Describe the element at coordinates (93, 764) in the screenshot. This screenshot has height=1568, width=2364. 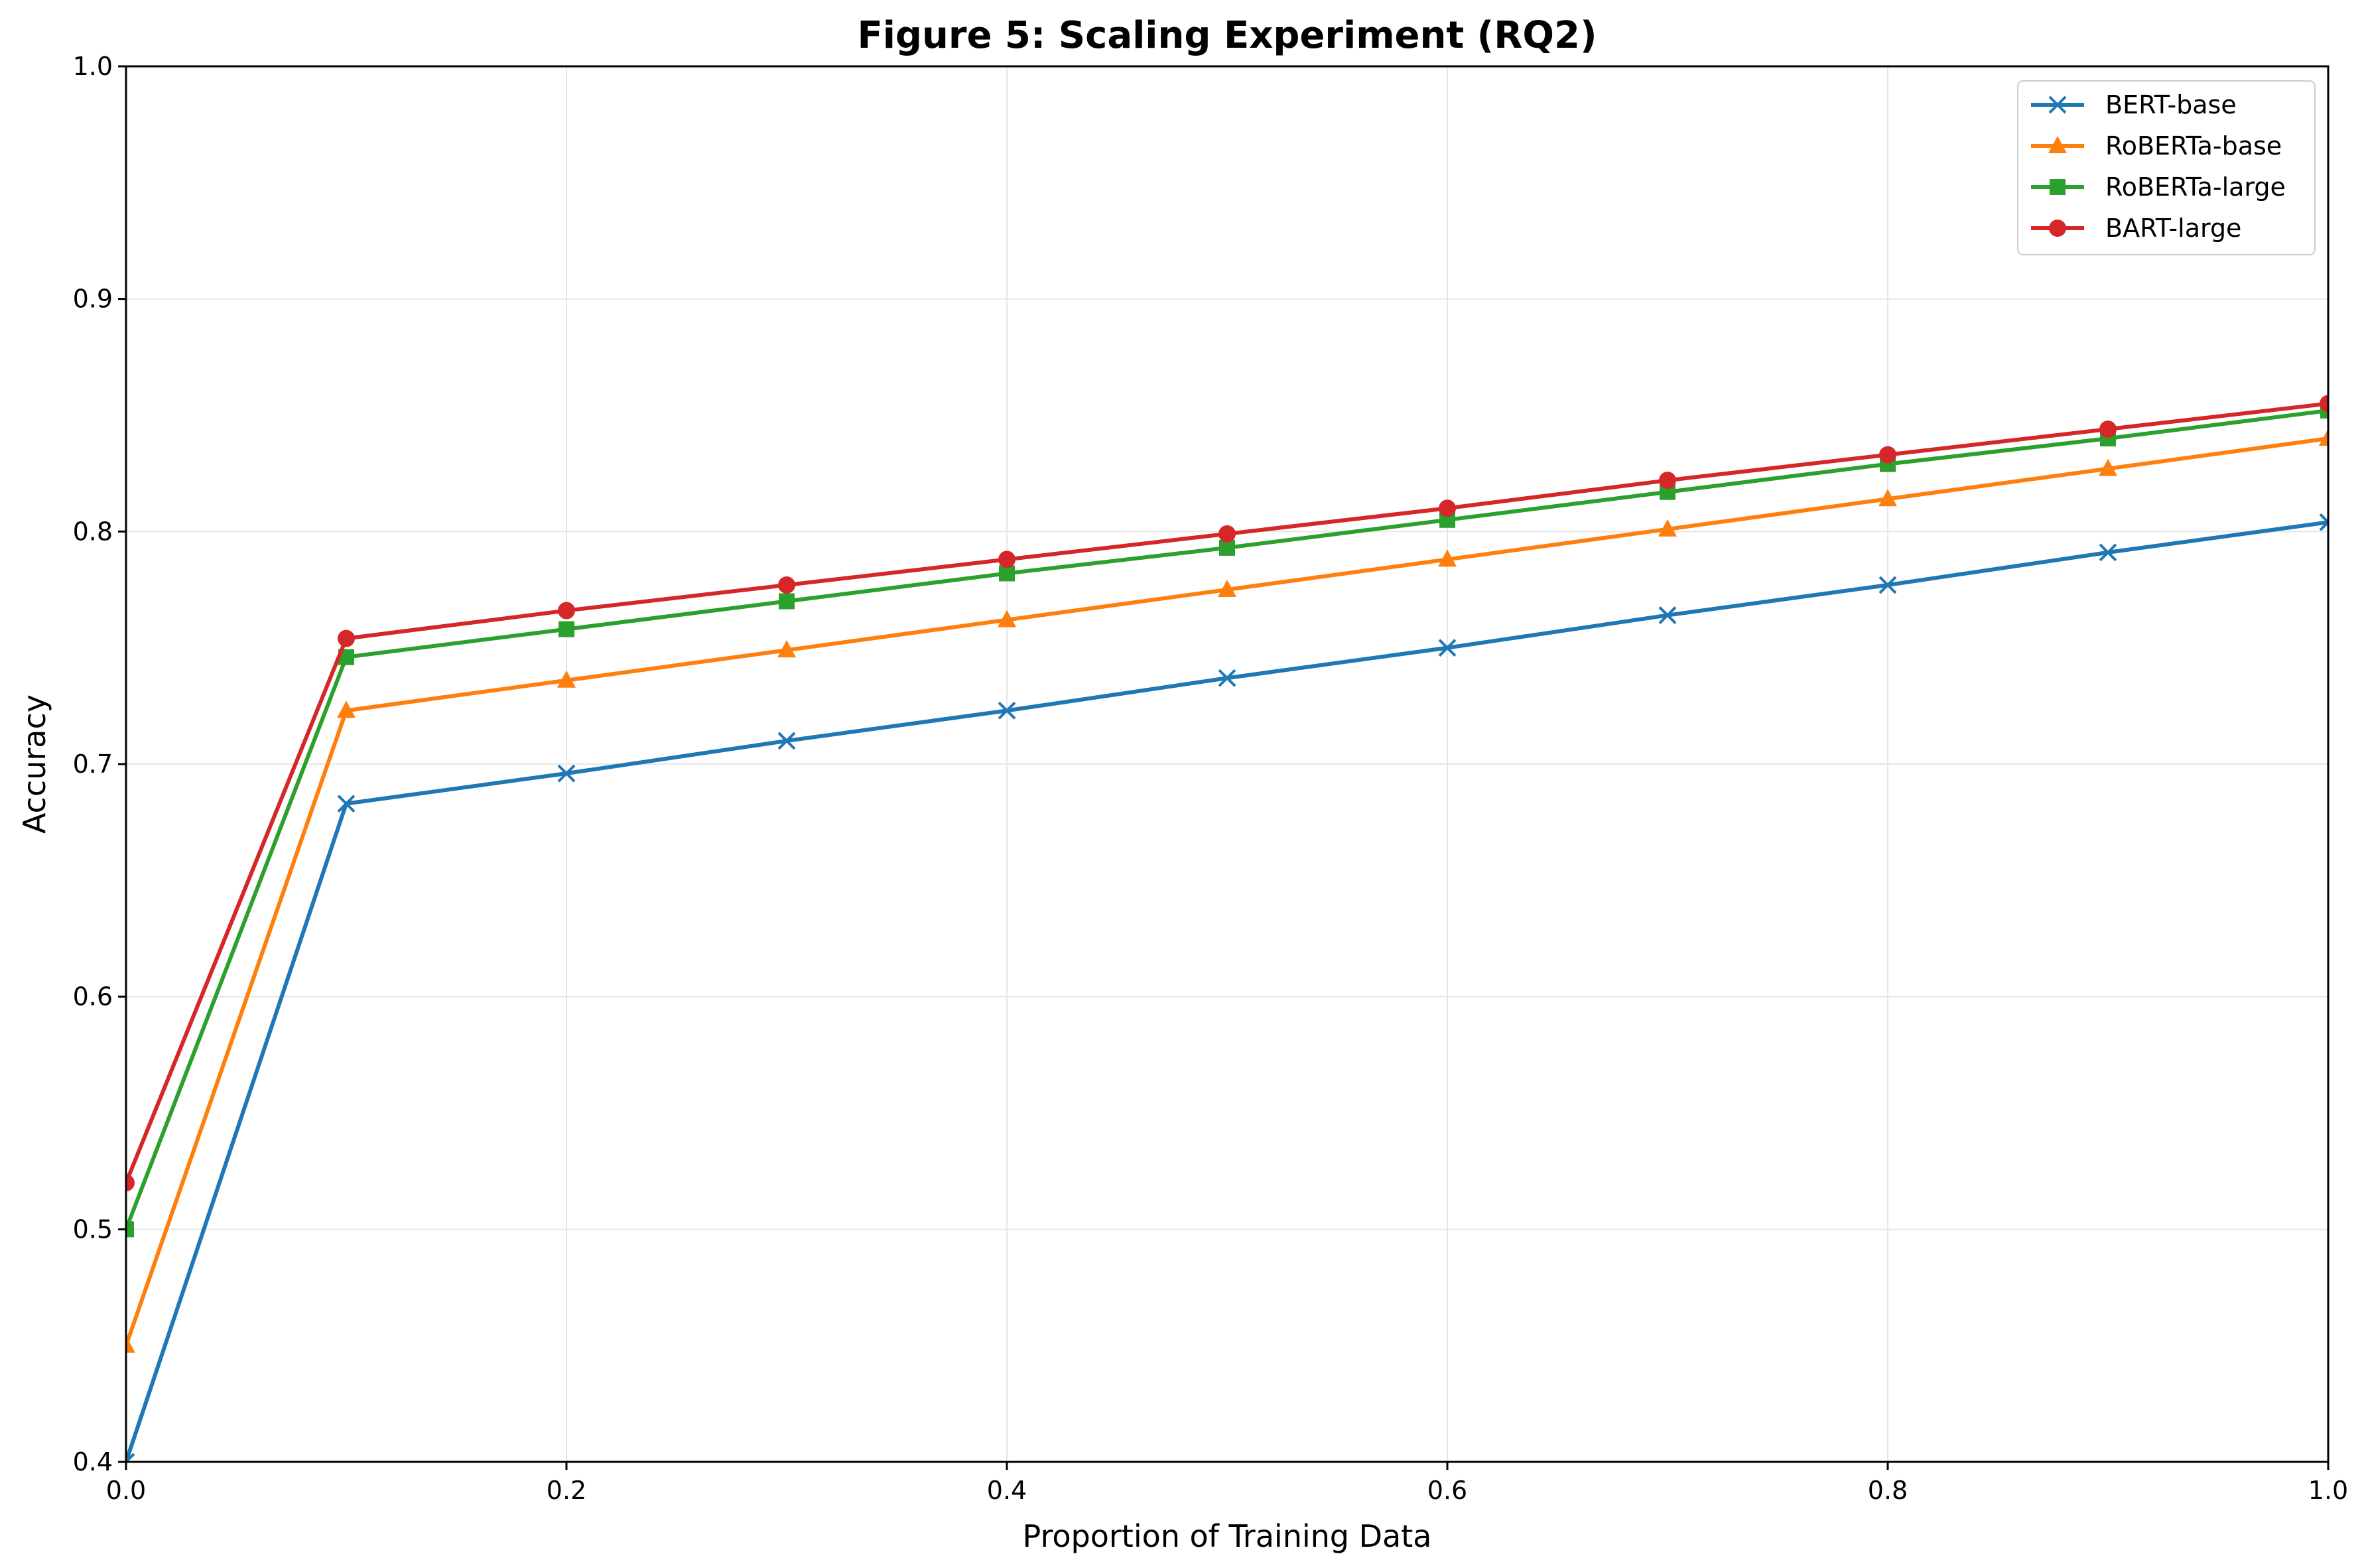
I see `y-tick-label: 0.7` at that location.